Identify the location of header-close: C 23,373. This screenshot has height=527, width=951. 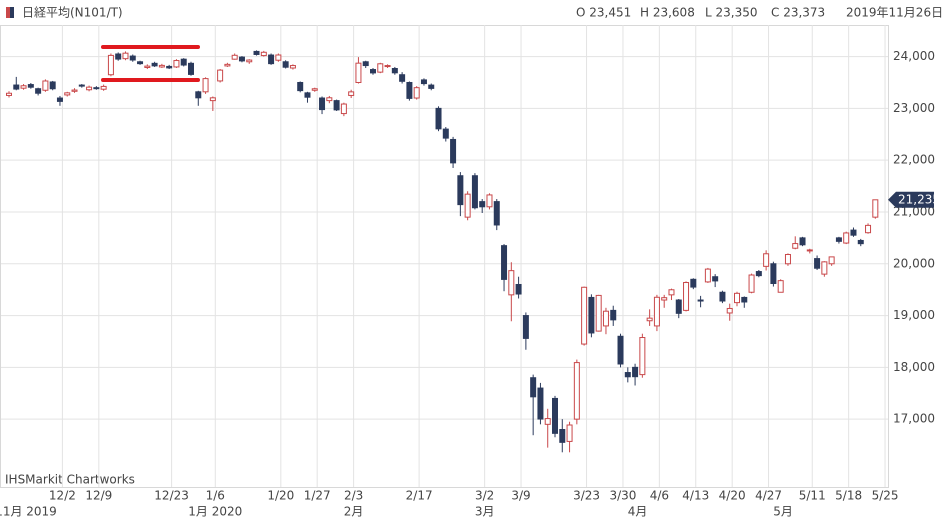
(798, 13).